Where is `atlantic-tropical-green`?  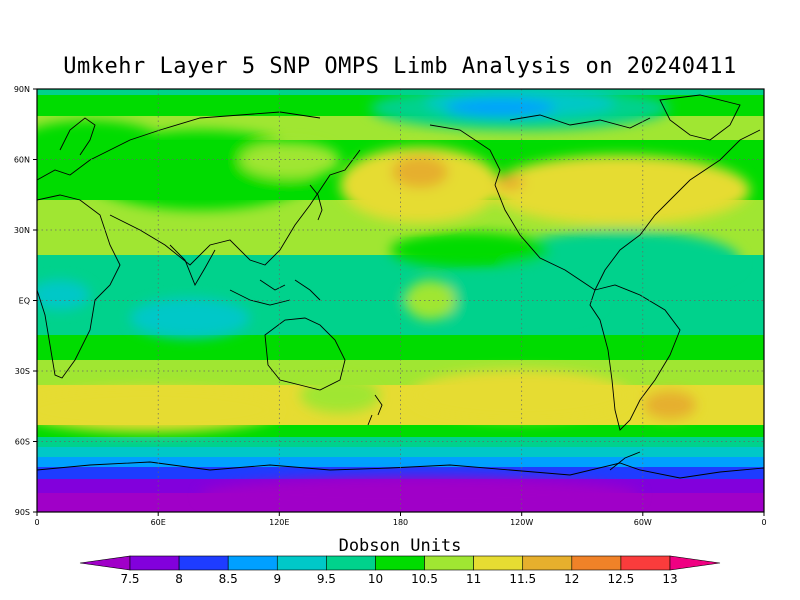
atlantic-tropical-green is located at coordinates (620, 260).